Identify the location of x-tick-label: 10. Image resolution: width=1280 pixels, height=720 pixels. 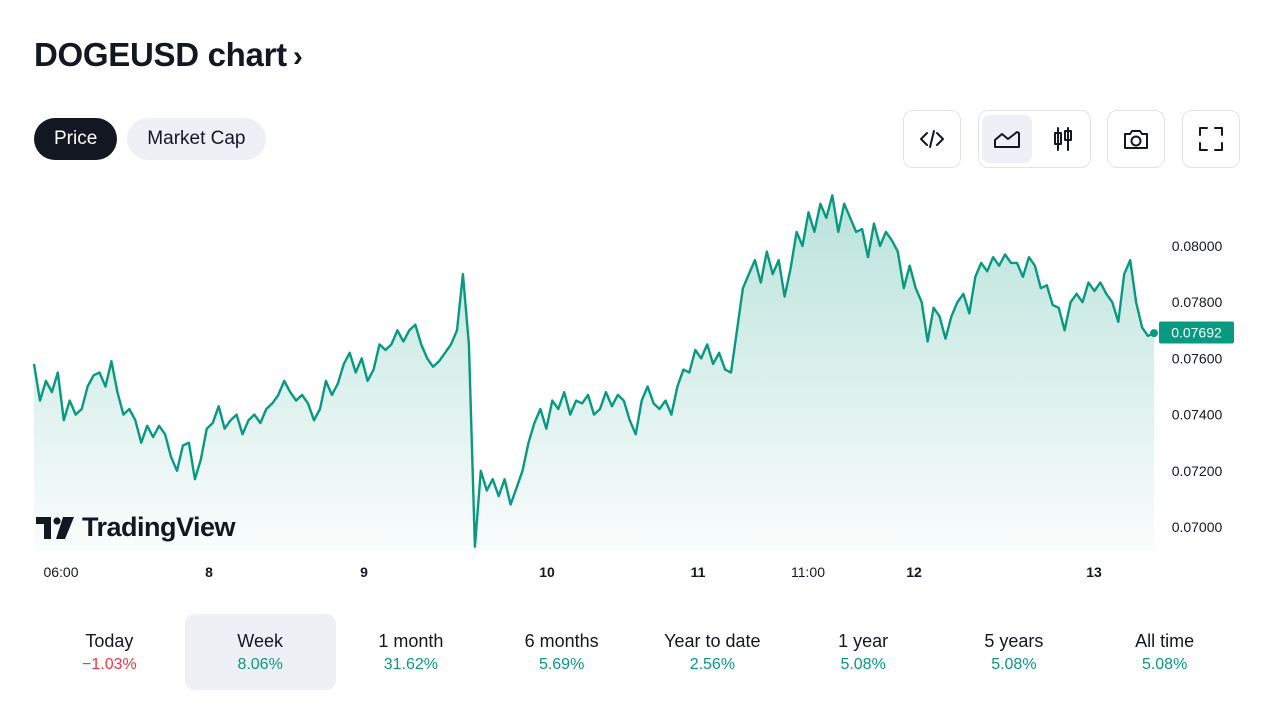
(547, 572).